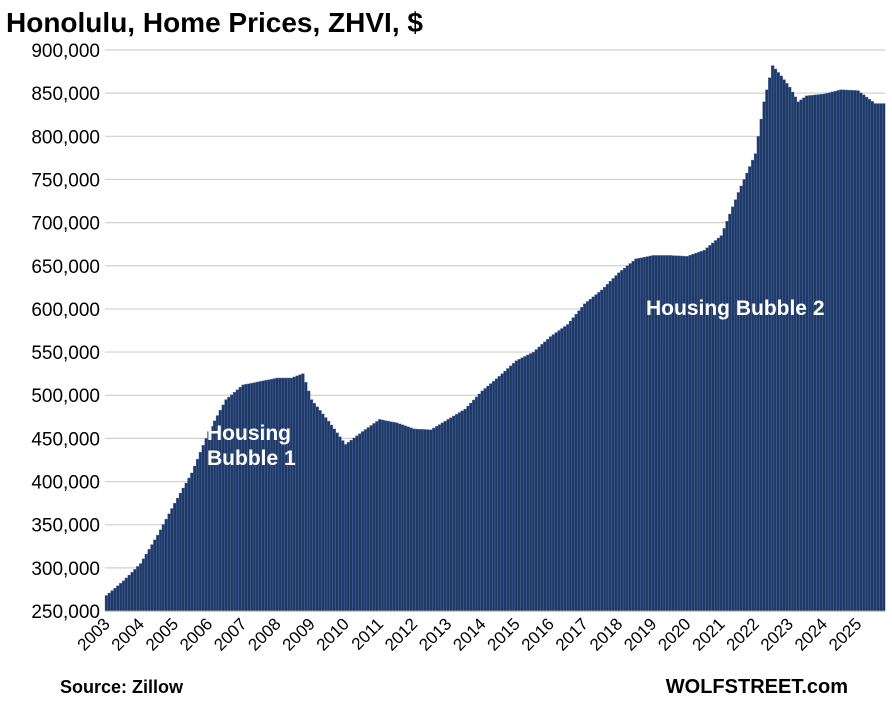 Image resolution: width=892 pixels, height=702 pixels. Describe the element at coordinates (65, 224) in the screenshot. I see `y-tick-label: 700,000` at that location.